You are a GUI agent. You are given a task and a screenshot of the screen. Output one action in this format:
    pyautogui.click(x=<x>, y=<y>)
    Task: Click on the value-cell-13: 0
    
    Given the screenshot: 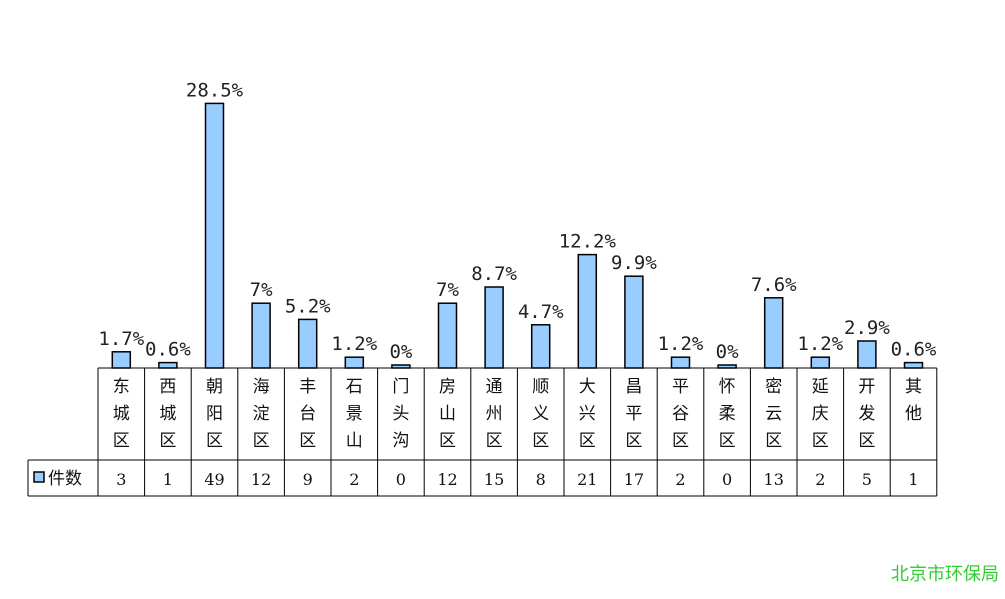 What is the action you would take?
    pyautogui.click(x=727, y=479)
    